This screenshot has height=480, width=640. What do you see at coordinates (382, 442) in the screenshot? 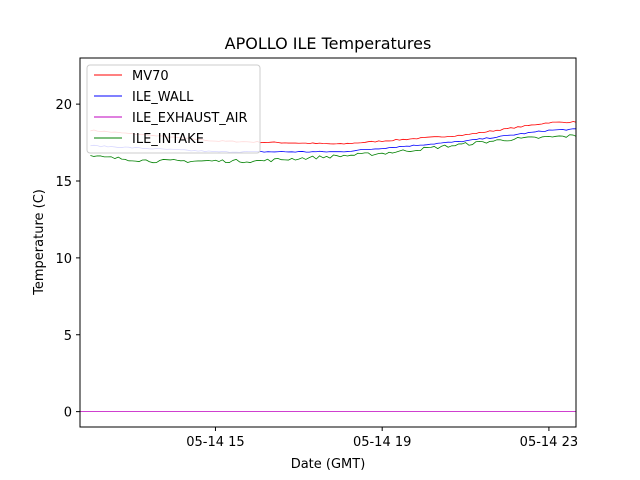
I see `x-tick-label: 05-14 19` at bounding box center [382, 442].